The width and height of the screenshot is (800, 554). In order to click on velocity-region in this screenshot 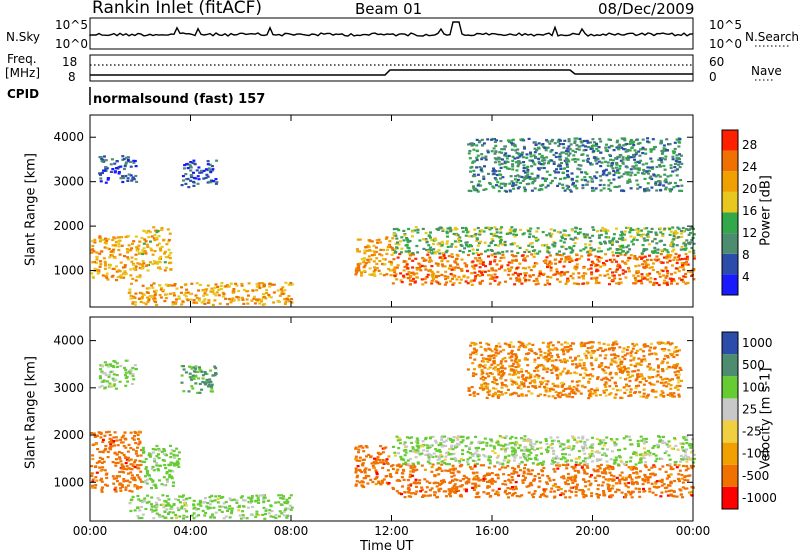, I will do `click(373, 467)`.